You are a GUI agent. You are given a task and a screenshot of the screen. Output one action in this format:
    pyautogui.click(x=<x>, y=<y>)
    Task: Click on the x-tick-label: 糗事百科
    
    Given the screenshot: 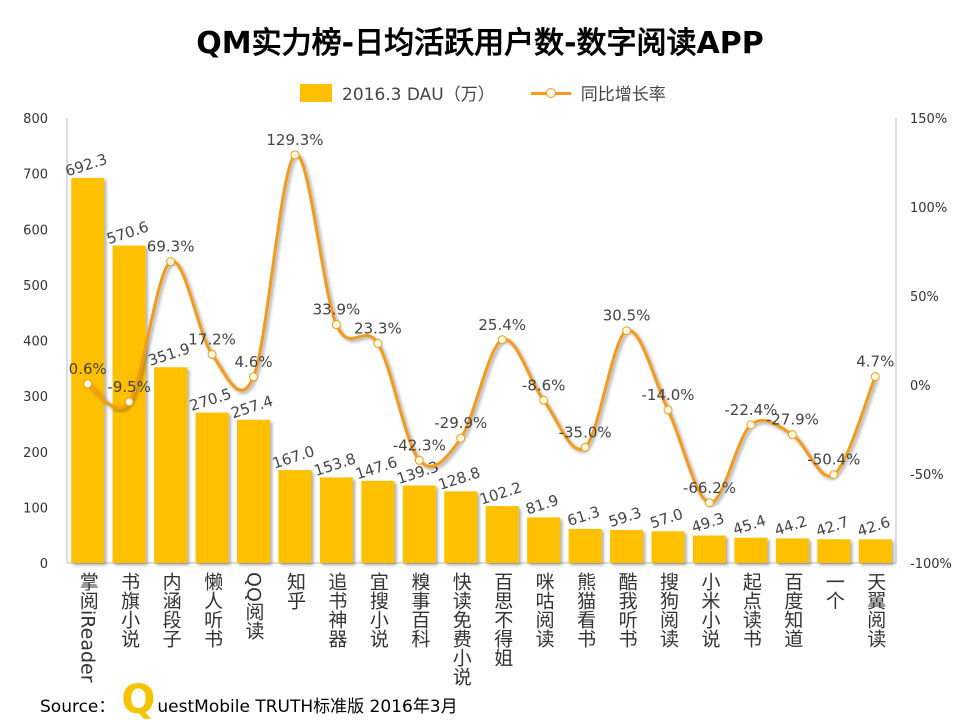 What is the action you would take?
    pyautogui.click(x=419, y=610)
    